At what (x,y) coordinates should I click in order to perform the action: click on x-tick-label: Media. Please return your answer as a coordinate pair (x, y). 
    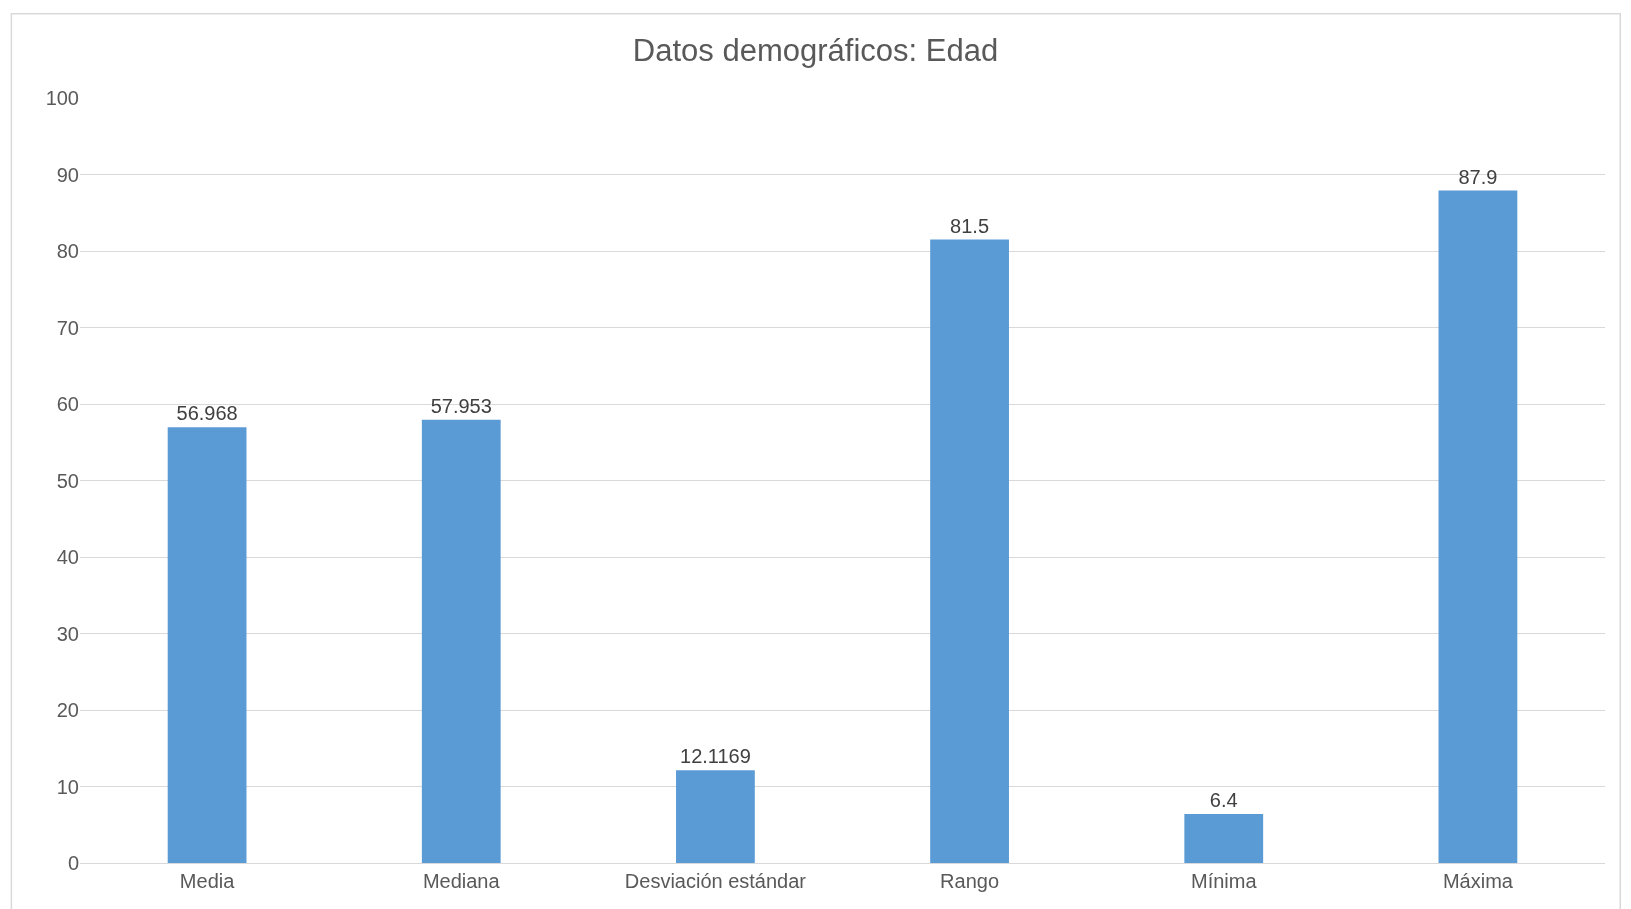
    Looking at the image, I should click on (207, 881).